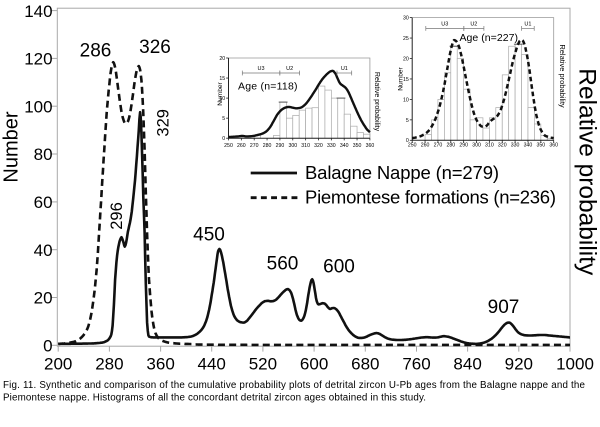 The height and width of the screenshot is (427, 600). Describe the element at coordinates (504, 307) in the screenshot. I see `svg-text: 907` at that location.